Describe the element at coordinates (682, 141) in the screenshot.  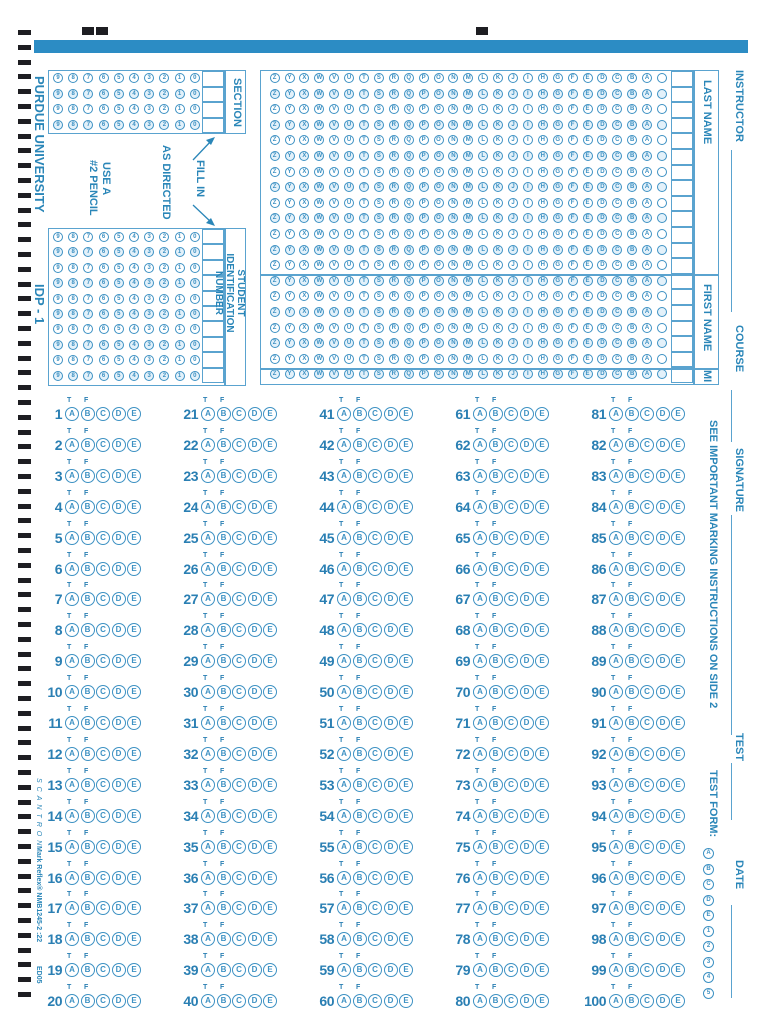
I see `name-write-box` at that location.